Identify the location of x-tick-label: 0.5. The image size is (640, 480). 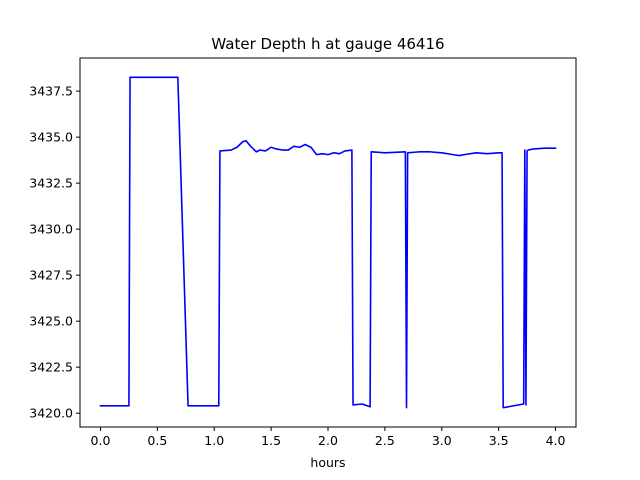
(157, 440).